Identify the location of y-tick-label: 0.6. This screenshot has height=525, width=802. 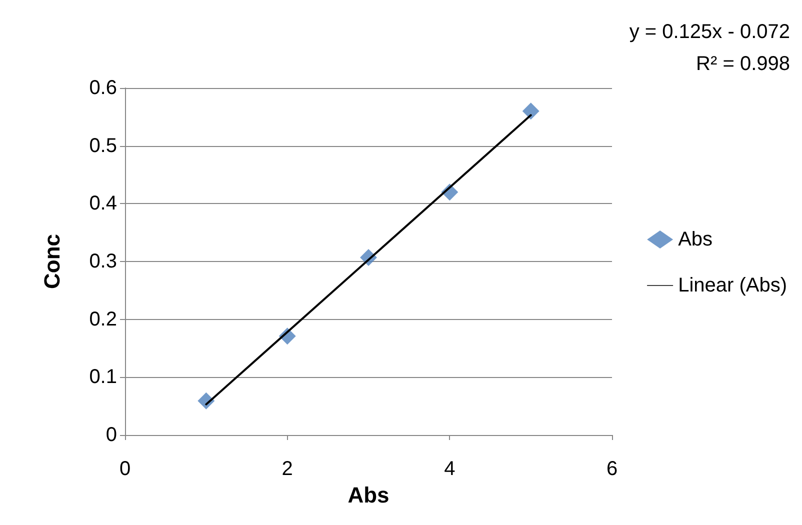
(103, 88).